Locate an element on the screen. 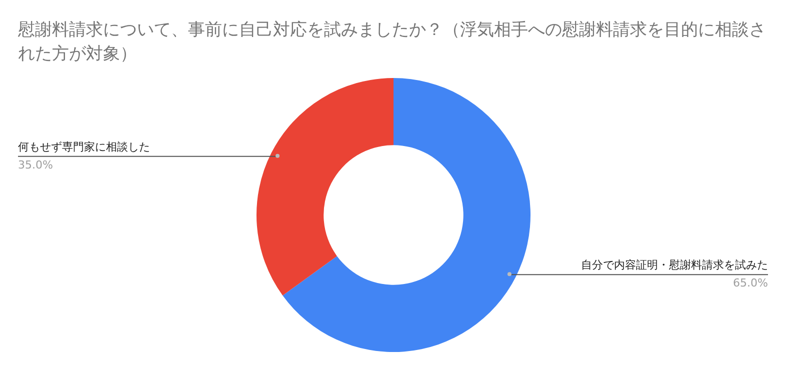  slice-label: 自分で内容証明・慰謝料請求を試みた is located at coordinates (674, 265).